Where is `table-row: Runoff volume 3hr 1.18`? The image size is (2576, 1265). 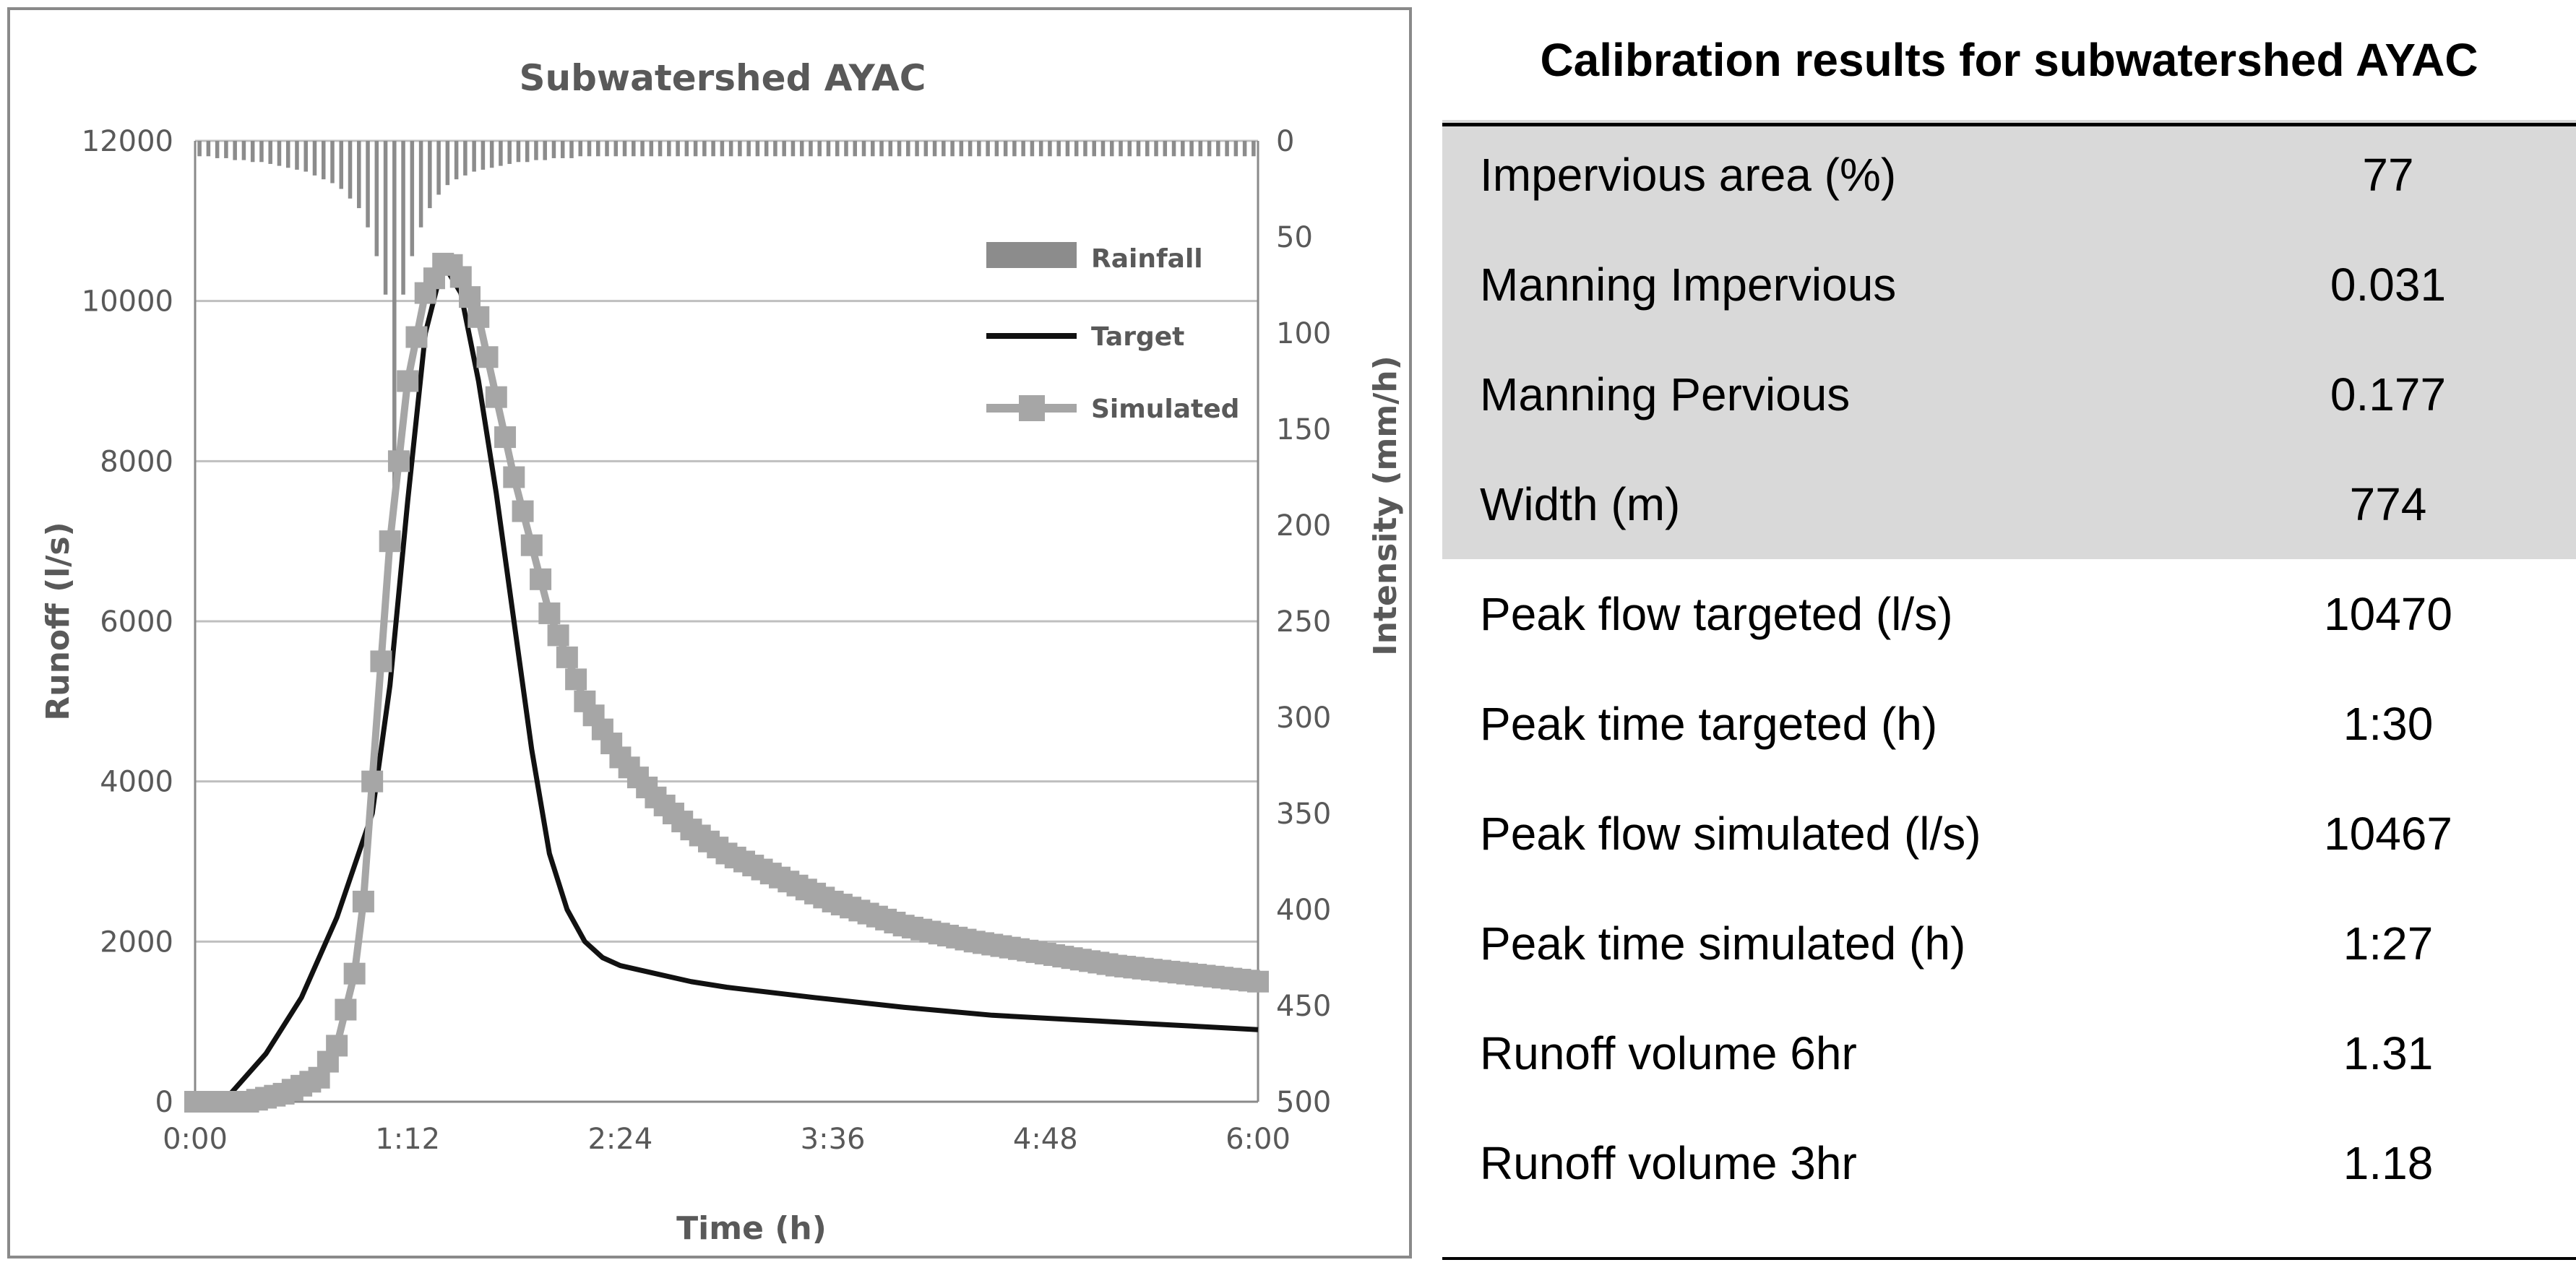
table-row: Runoff volume 3hr 1.18 is located at coordinates (2009, 1163).